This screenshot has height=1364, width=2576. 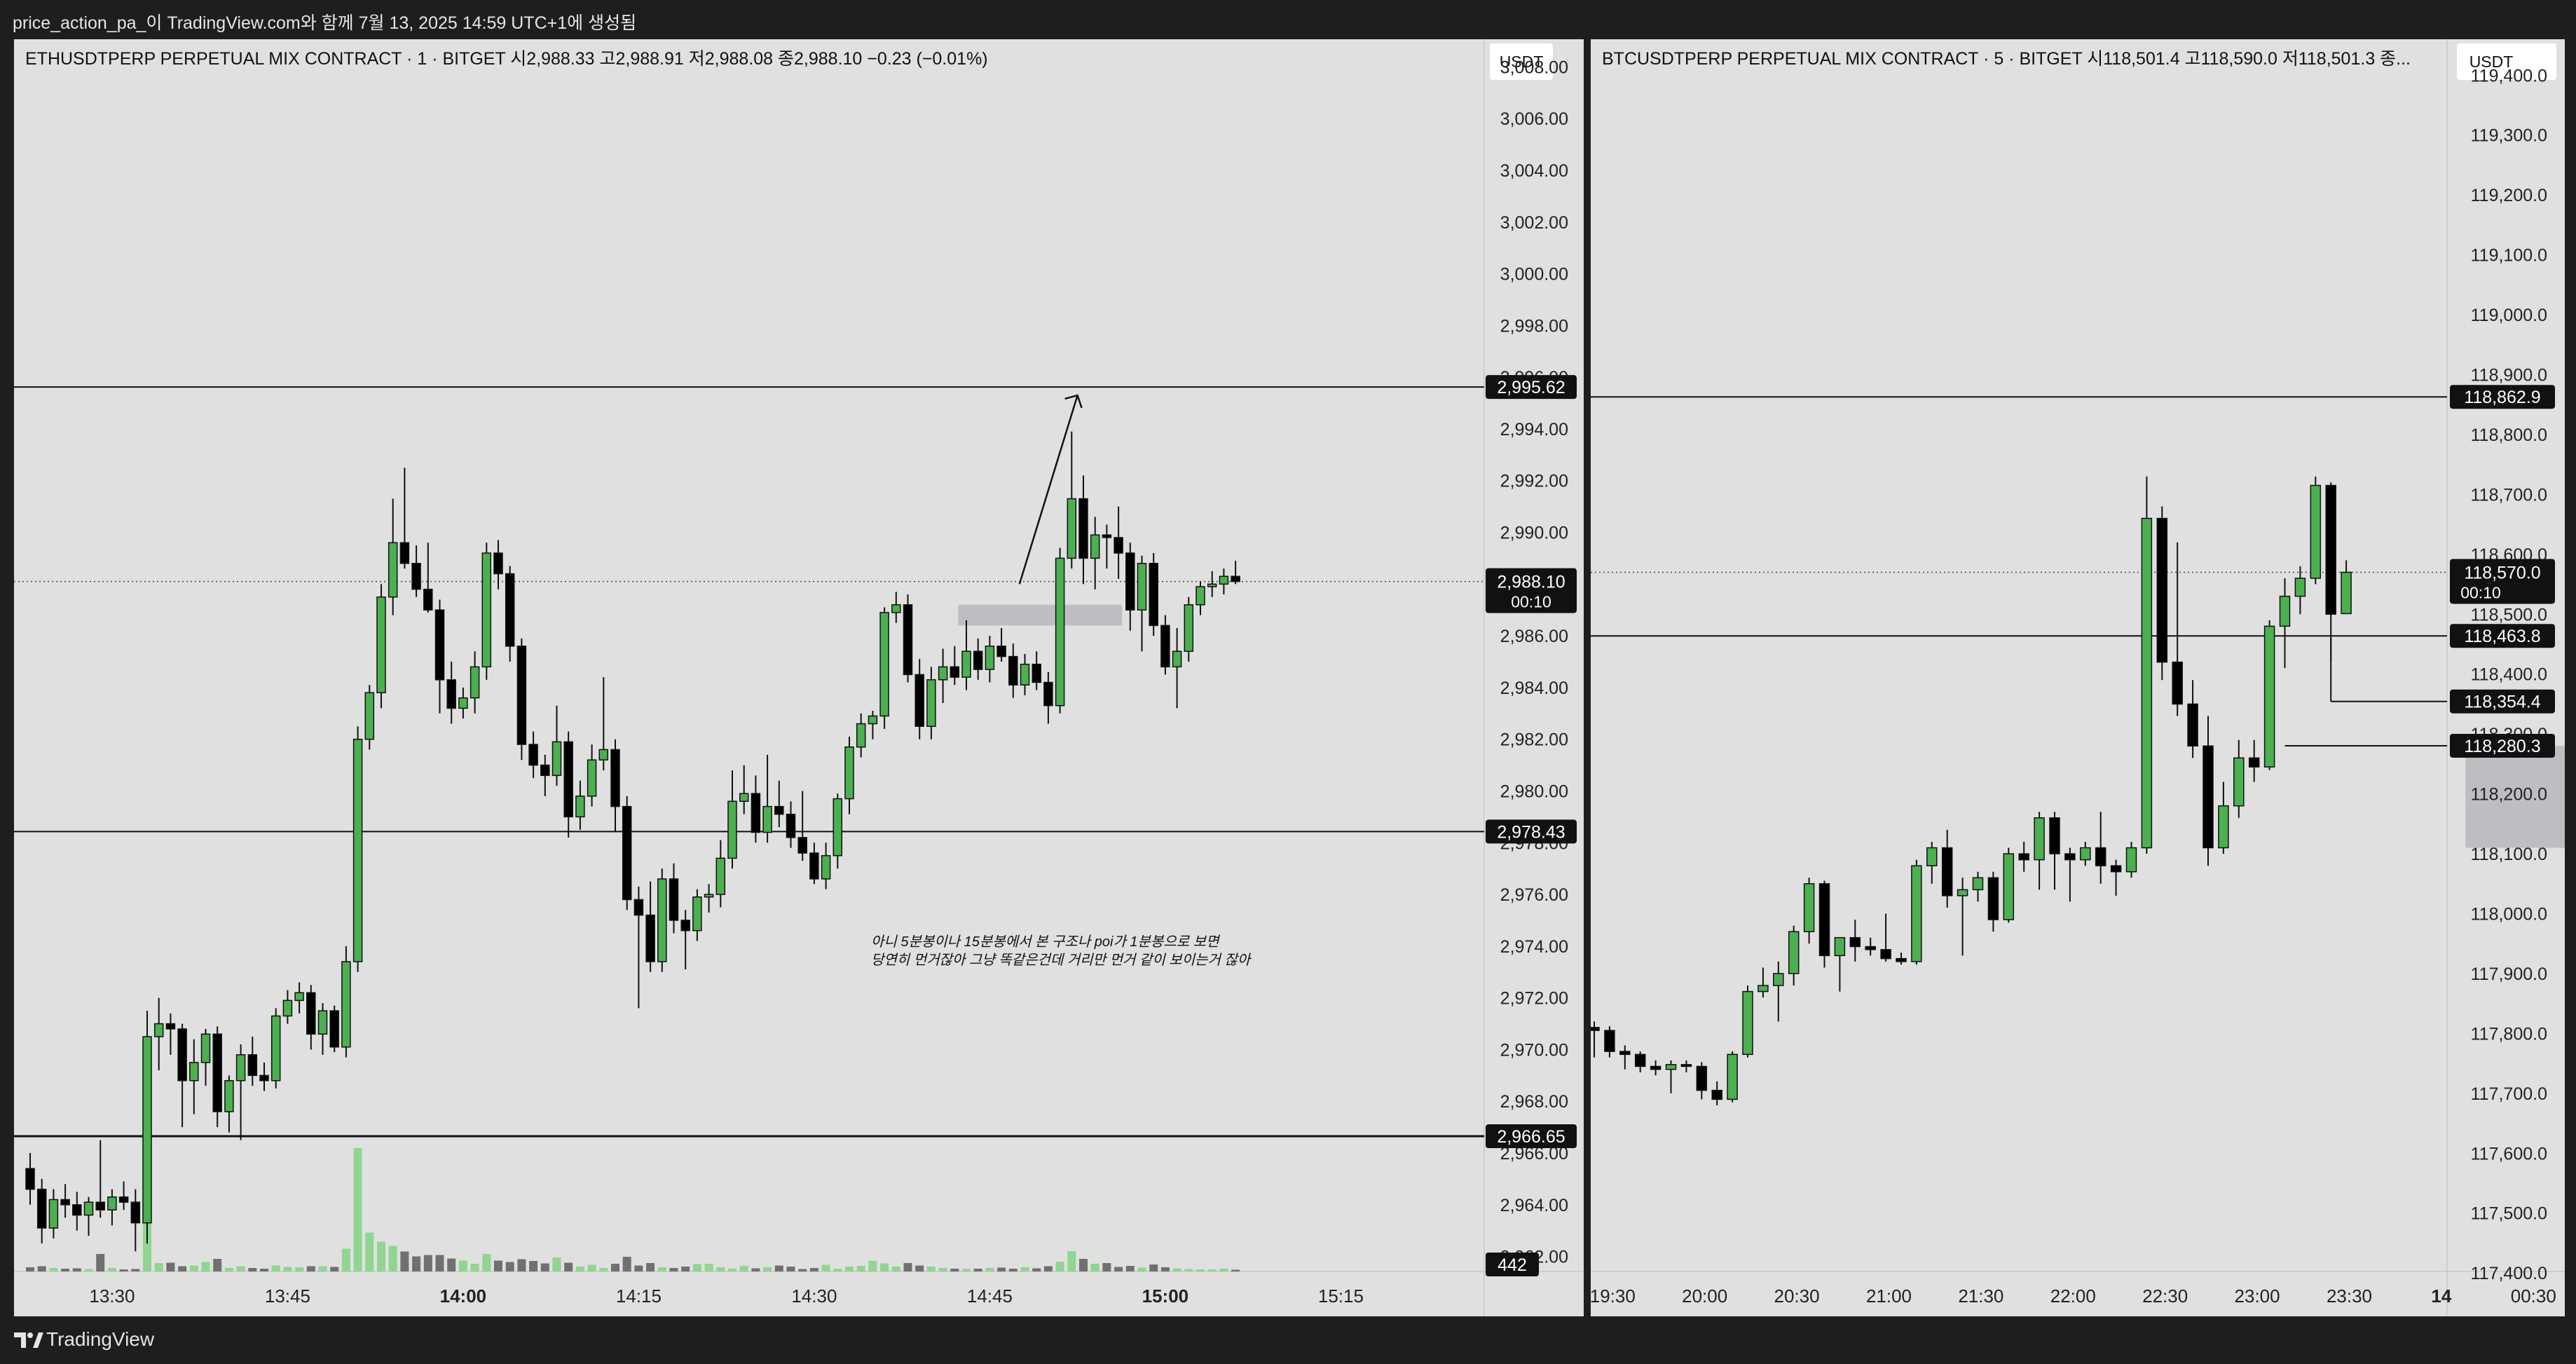 What do you see at coordinates (28, 1340) in the screenshot?
I see `tradingview-logo-icon` at bounding box center [28, 1340].